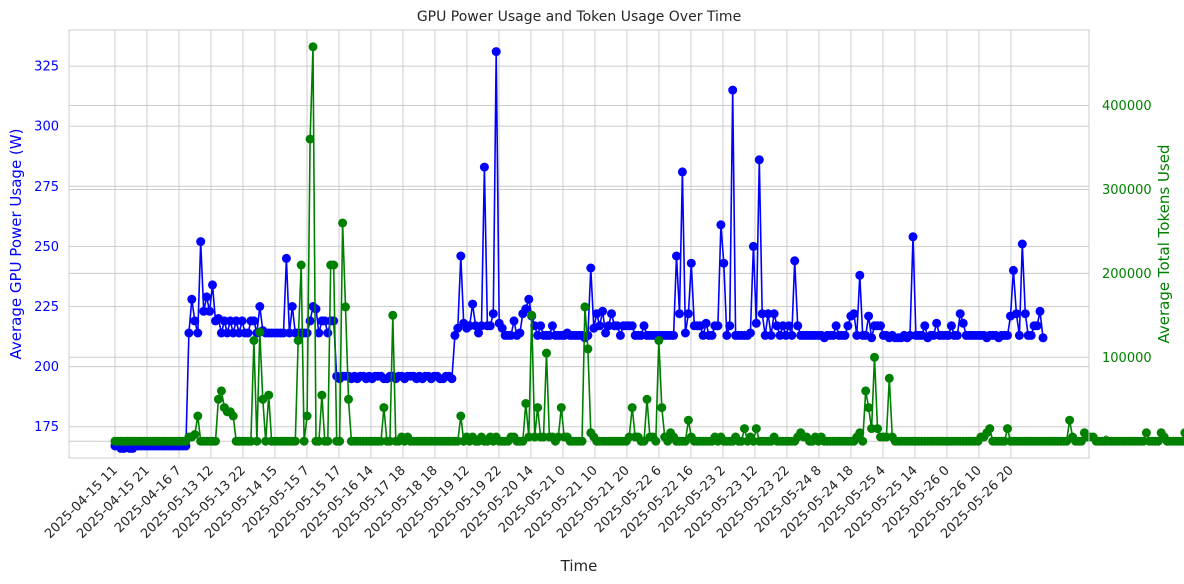  Describe the element at coordinates (16, 244) in the screenshot. I see `left-y-axis-label: Average GPU Power Usage (W)` at that location.